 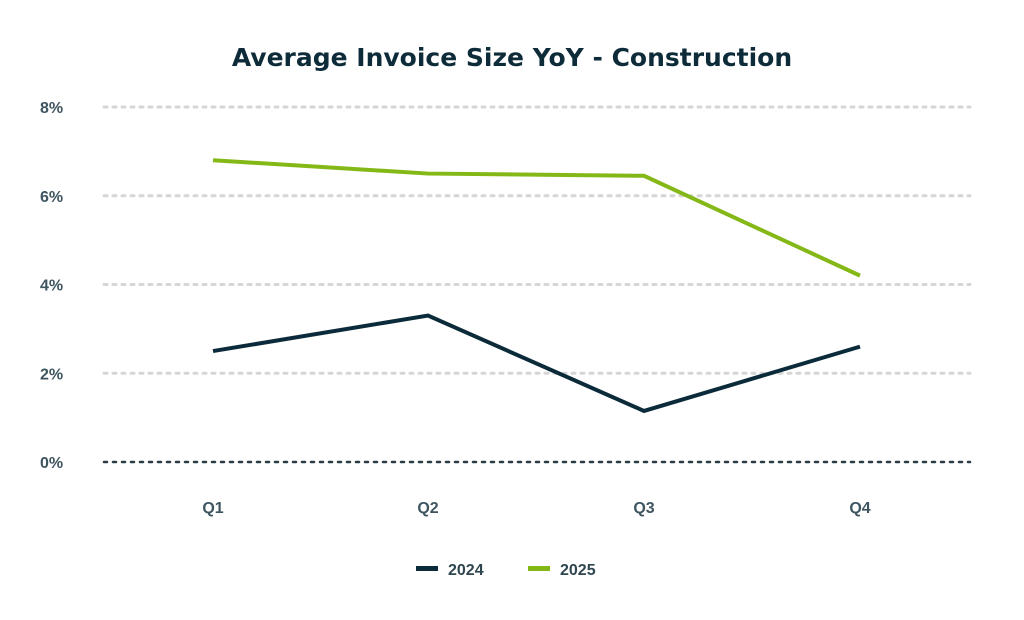 What do you see at coordinates (578, 570) in the screenshot?
I see `legend-label: 2025` at bounding box center [578, 570].